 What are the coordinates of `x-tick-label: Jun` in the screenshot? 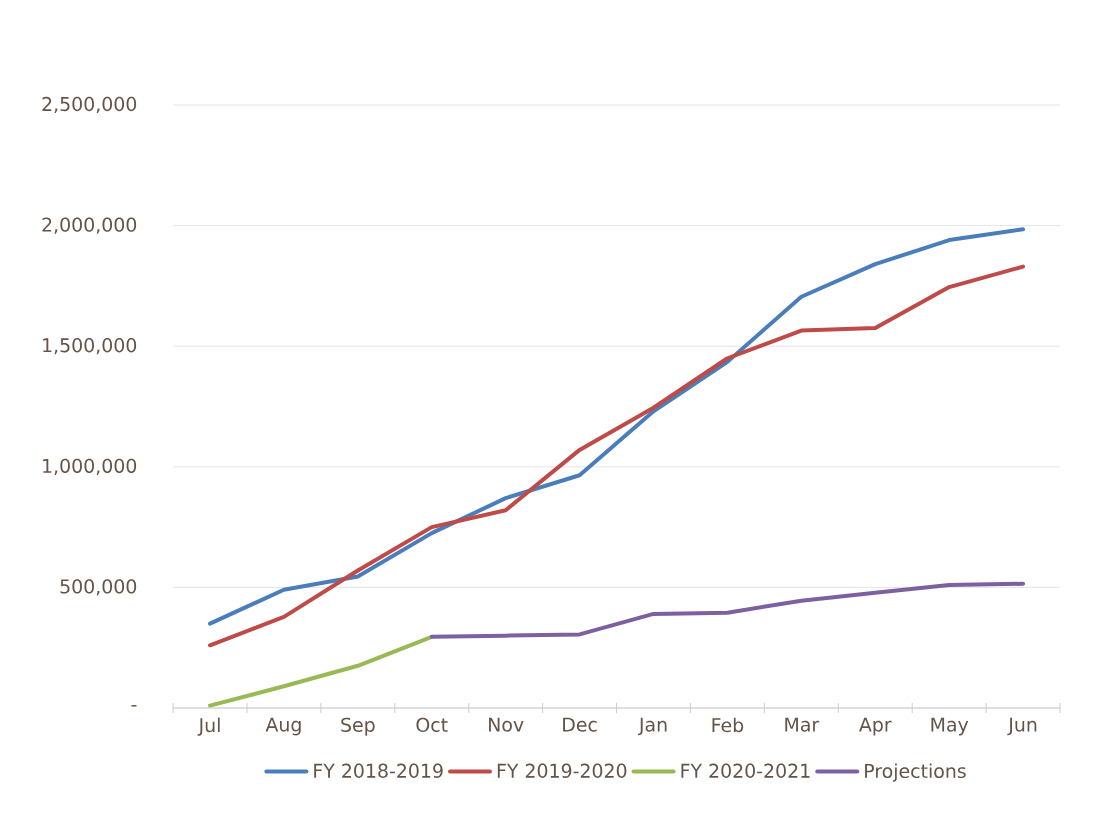 It's located at (1022, 726).